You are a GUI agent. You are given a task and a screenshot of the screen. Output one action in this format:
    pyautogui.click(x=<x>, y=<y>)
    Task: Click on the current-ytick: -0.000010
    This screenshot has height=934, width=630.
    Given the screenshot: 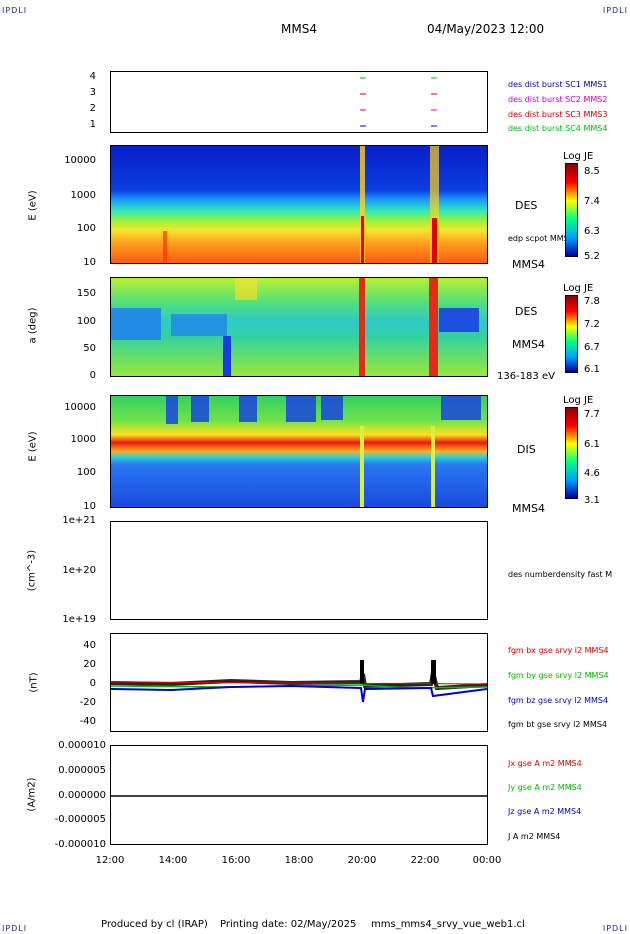 What is the action you would take?
    pyautogui.click(x=80, y=844)
    